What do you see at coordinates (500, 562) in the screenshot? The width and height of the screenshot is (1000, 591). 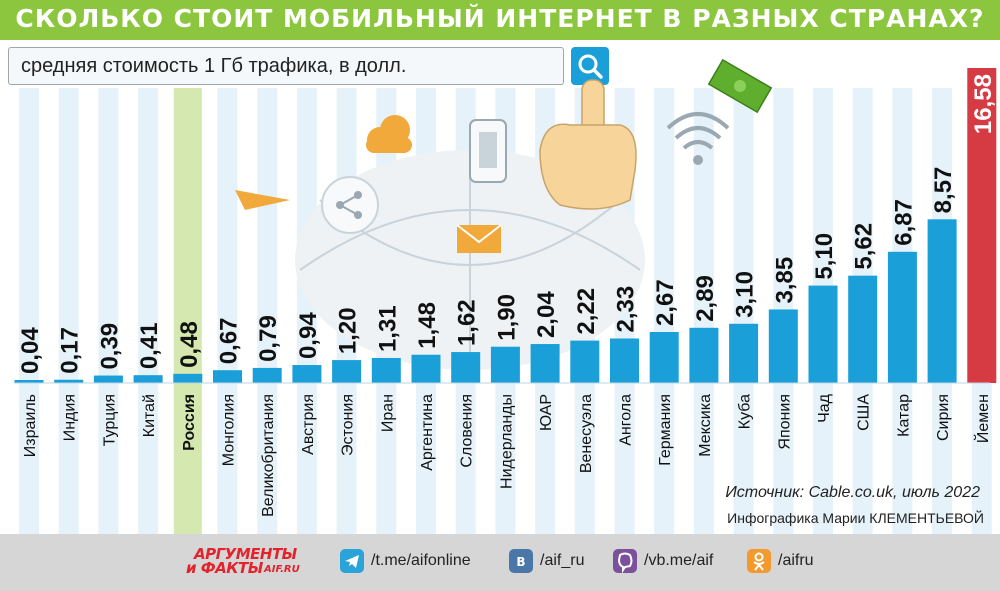 I see `footer-bar` at bounding box center [500, 562].